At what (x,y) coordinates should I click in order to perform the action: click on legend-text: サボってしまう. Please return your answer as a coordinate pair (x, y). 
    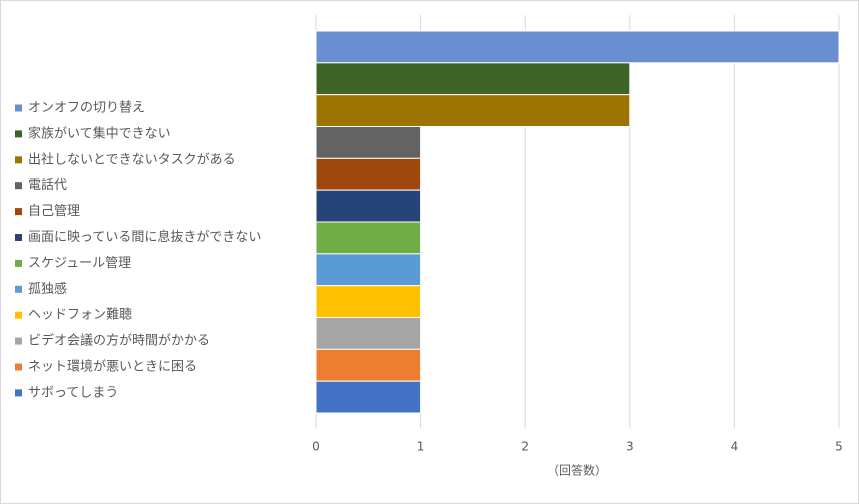
    Looking at the image, I should click on (73, 392).